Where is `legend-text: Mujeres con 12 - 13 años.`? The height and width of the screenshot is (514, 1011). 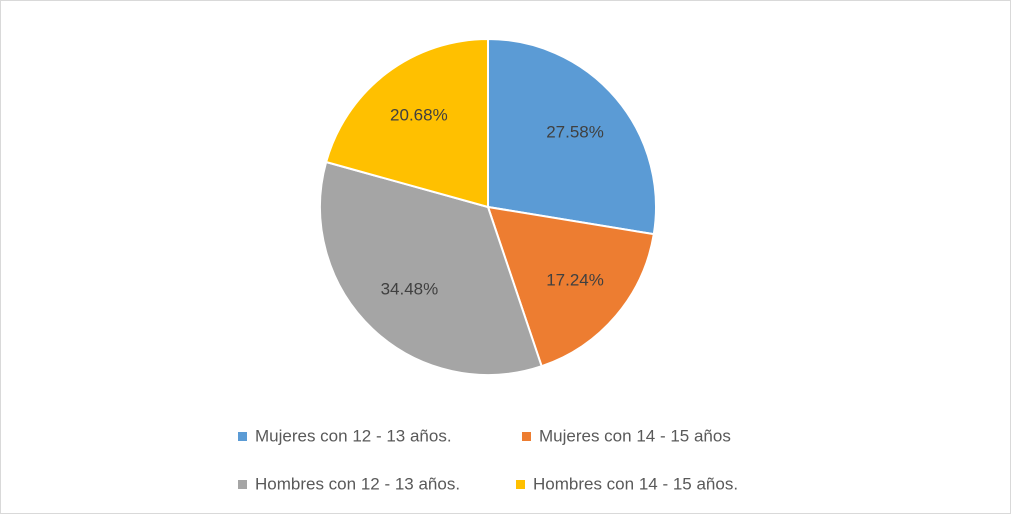
legend-text: Mujeres con 12 - 13 años. is located at coordinates (353, 435).